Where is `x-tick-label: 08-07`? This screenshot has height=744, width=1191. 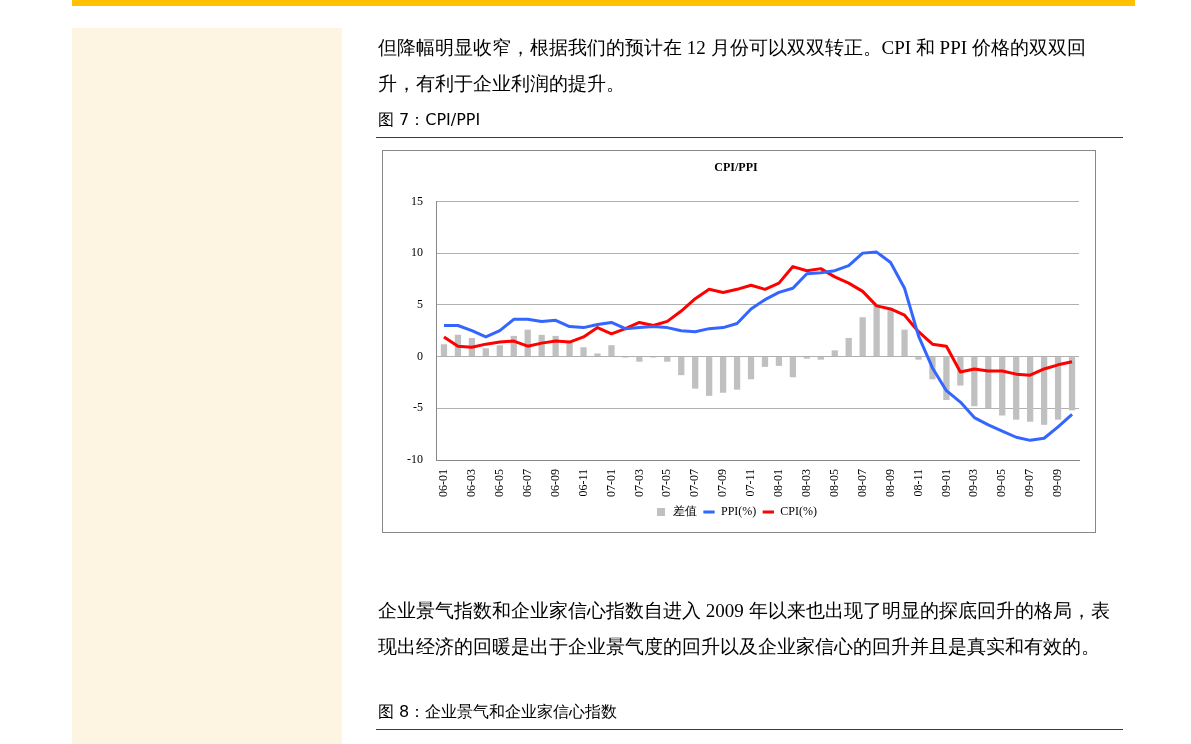
x-tick-label: 08-07 is located at coordinates (861, 483).